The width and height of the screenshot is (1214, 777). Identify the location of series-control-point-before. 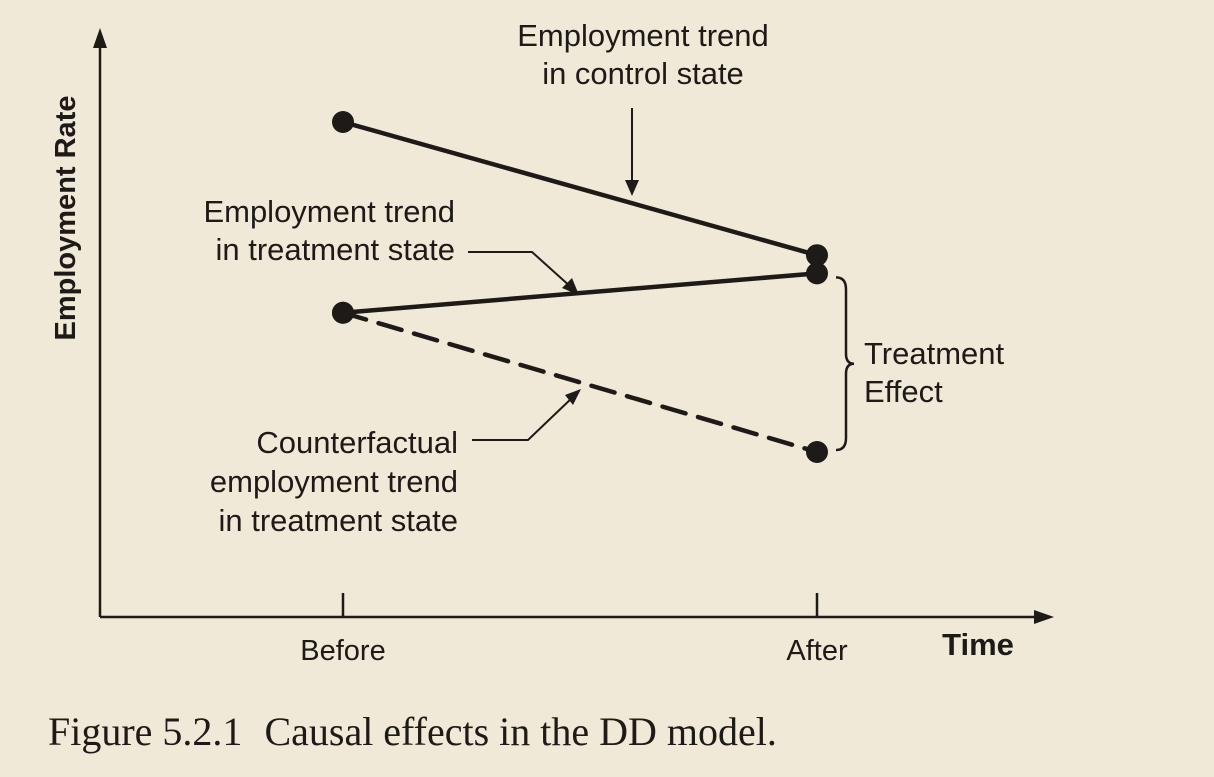
(343, 122).